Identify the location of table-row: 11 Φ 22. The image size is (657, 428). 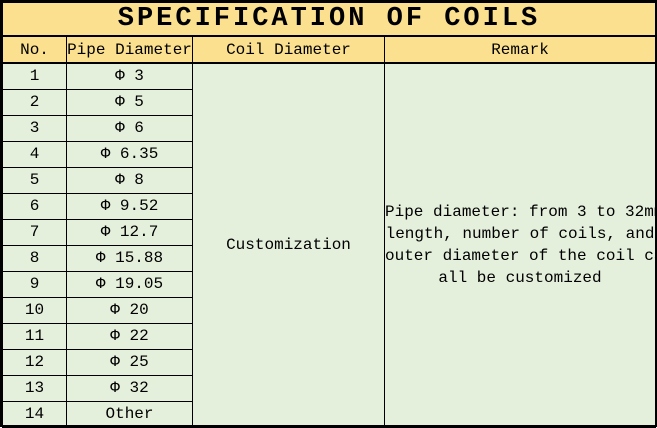
(329, 336).